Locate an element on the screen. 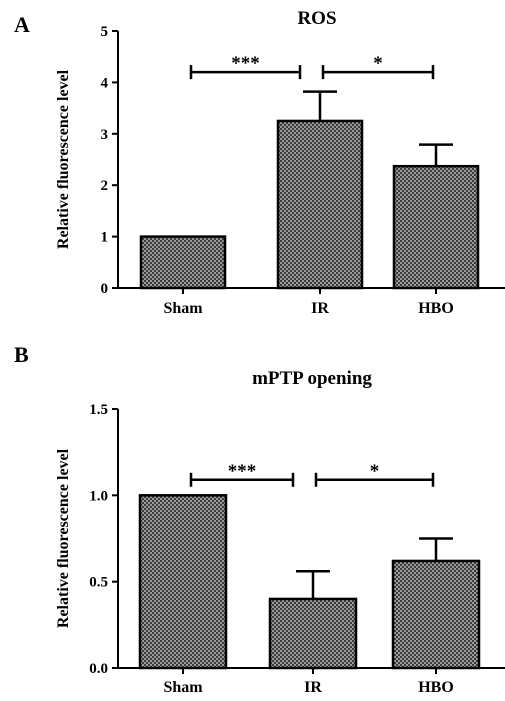 This screenshot has height=701, width=505. y-tick-label: 1 is located at coordinates (105, 238).